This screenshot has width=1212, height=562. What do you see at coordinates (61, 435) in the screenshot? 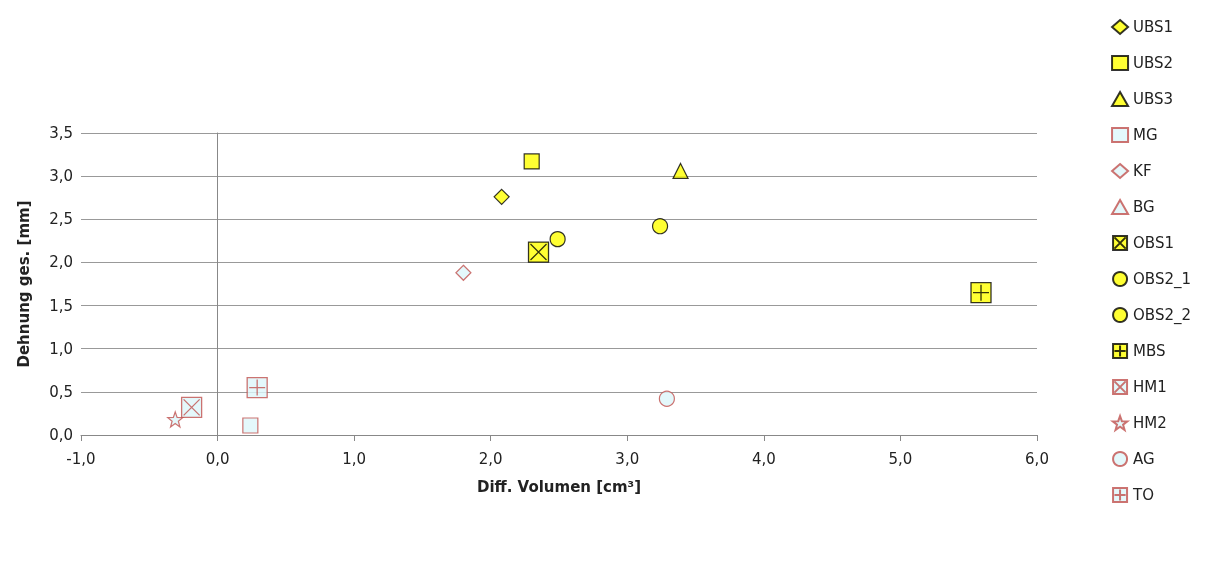
I see `y-tick-label: 0,0` at bounding box center [61, 435].